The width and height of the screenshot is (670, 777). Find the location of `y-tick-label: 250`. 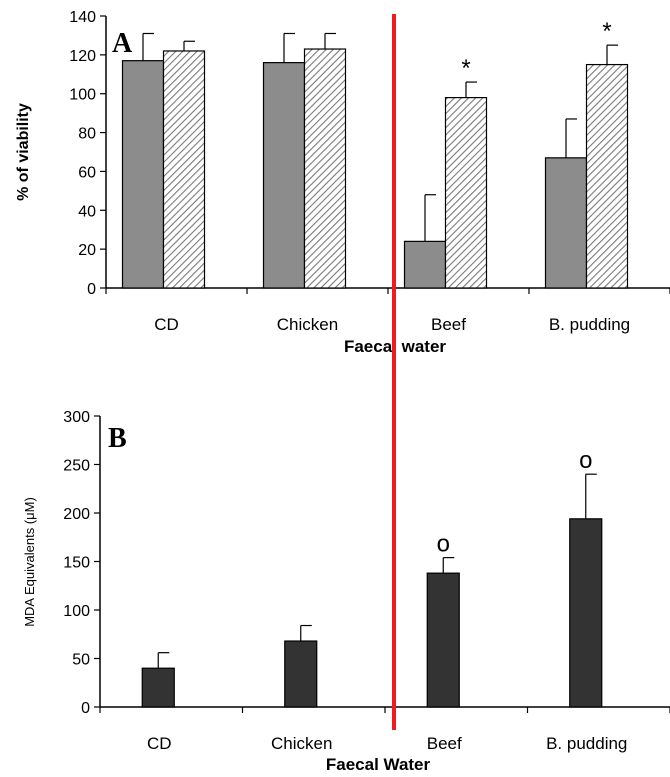

y-tick-label: 250 is located at coordinates (76, 466).